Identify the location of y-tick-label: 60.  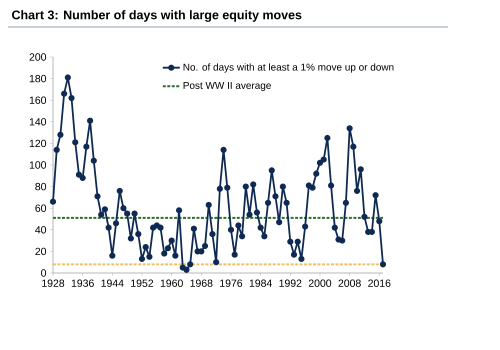
(40, 208).